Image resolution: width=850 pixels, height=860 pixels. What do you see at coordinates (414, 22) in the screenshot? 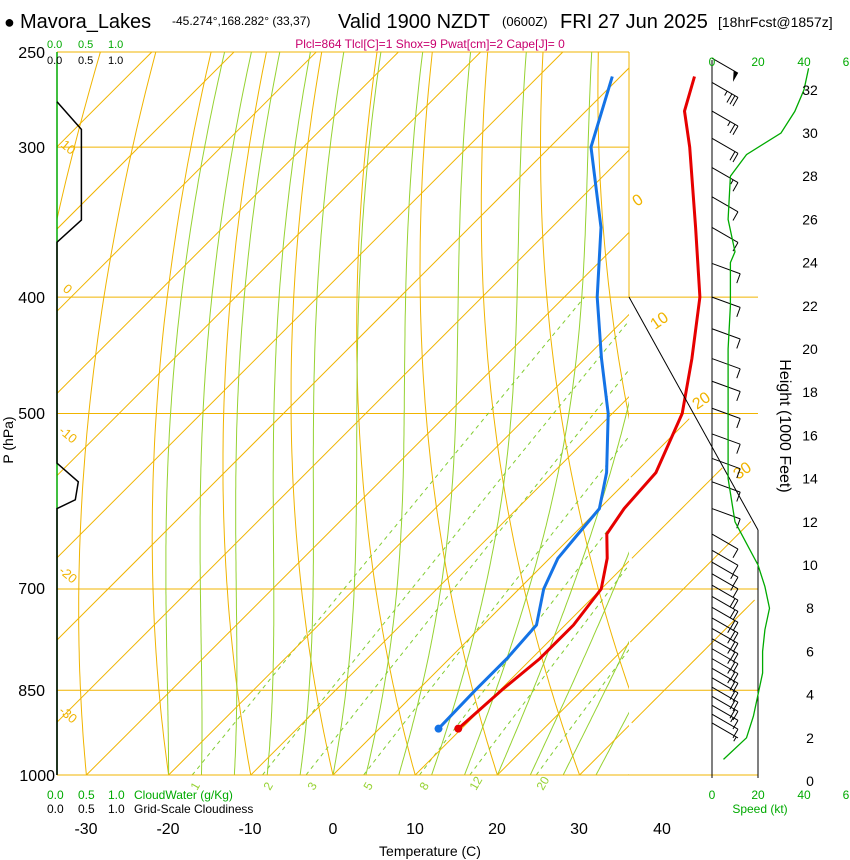
I see `title-valid: Valid 1900 NZDT` at bounding box center [414, 22].